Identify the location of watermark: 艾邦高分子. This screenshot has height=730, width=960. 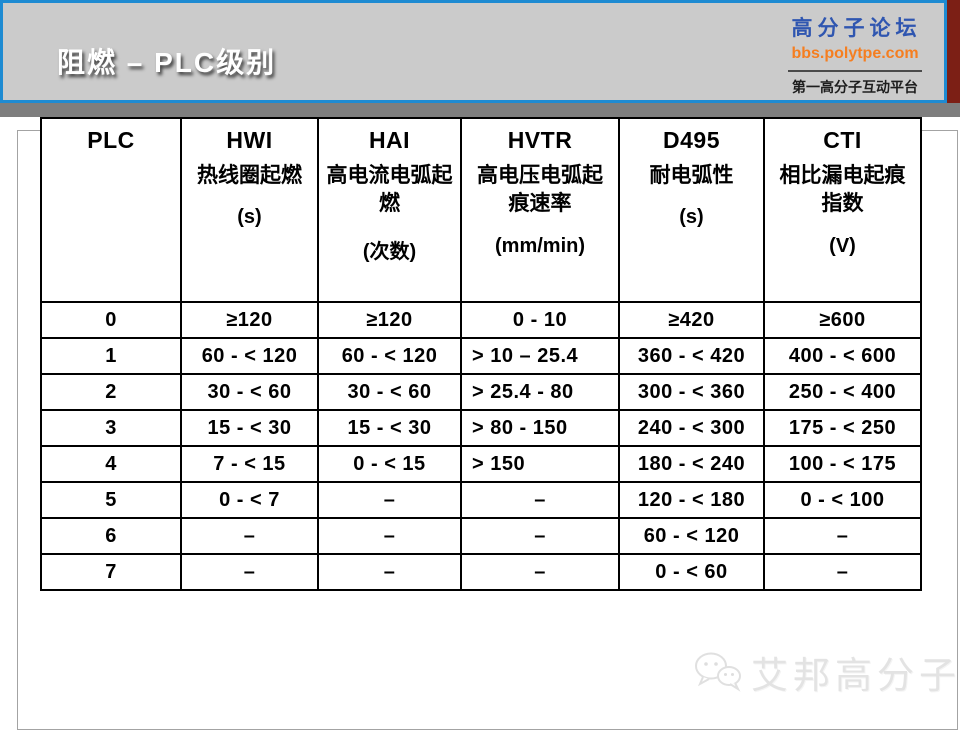
(826, 672).